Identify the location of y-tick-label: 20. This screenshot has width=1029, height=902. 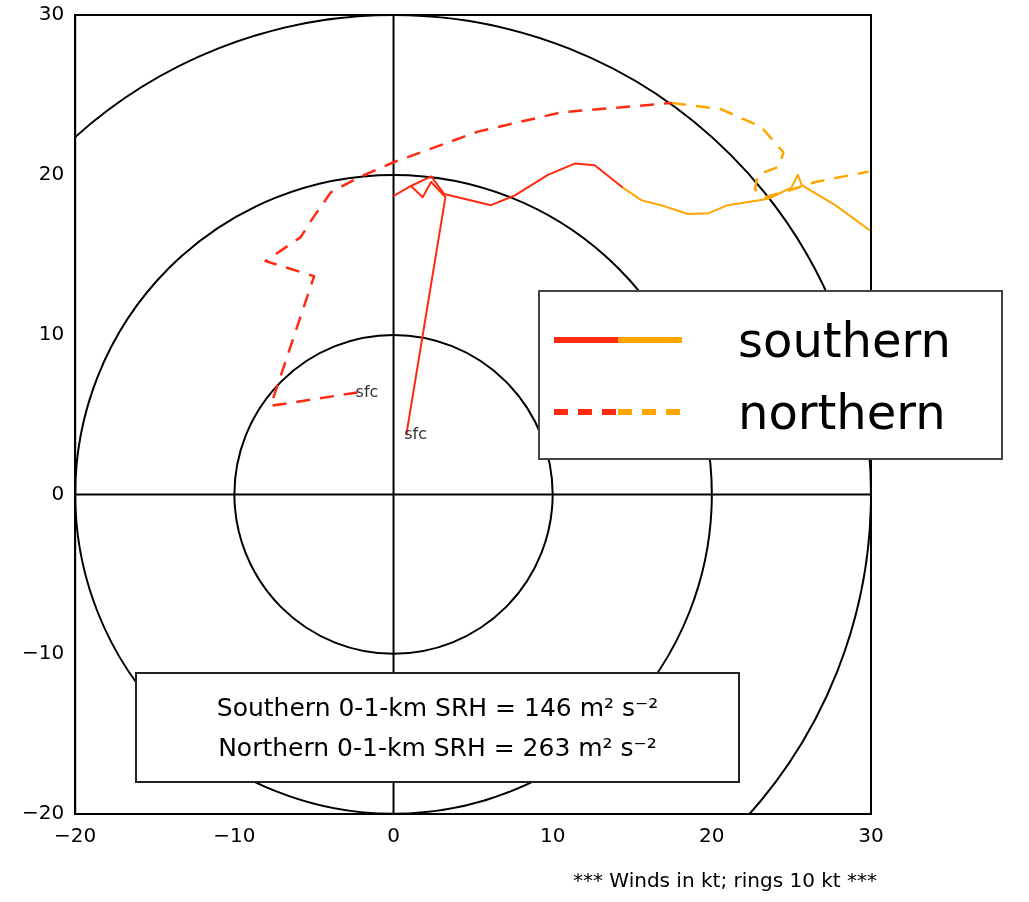
(51, 173).